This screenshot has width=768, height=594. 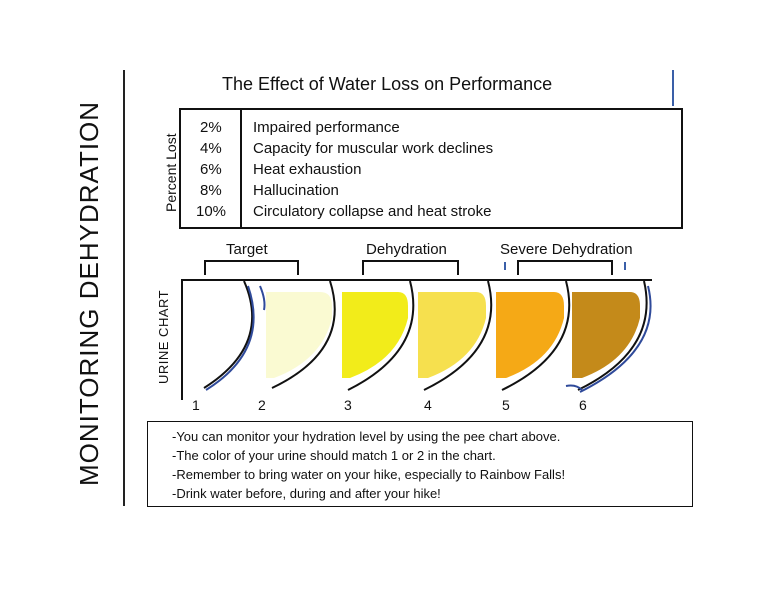 I want to click on cup-edges, so click(x=425, y=335).